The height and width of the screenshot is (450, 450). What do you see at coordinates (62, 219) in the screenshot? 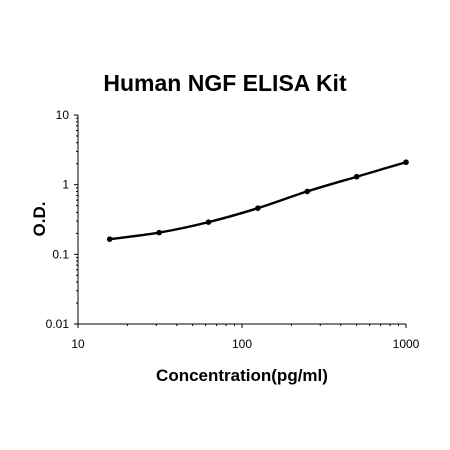
I see `y-ticks: 0.01 0.1 1 10` at bounding box center [62, 219].